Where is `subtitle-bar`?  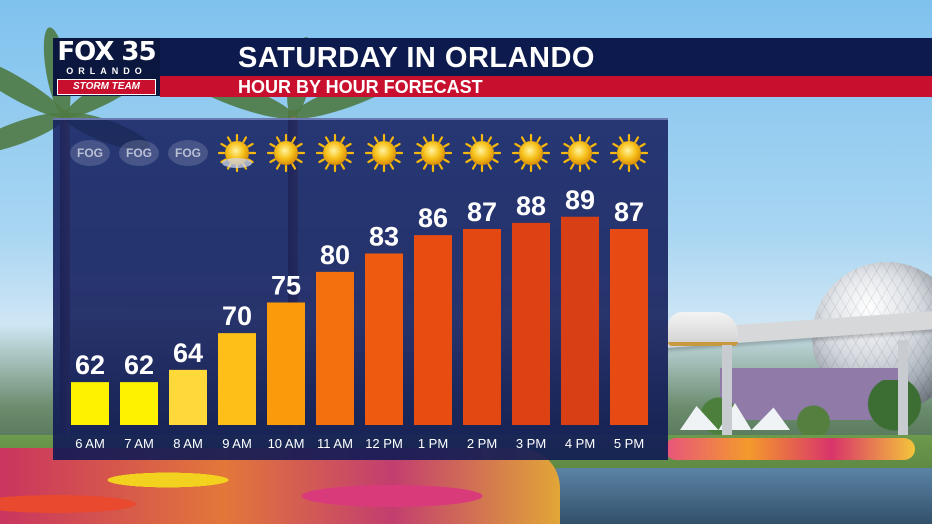
subtitle-bar is located at coordinates (546, 86).